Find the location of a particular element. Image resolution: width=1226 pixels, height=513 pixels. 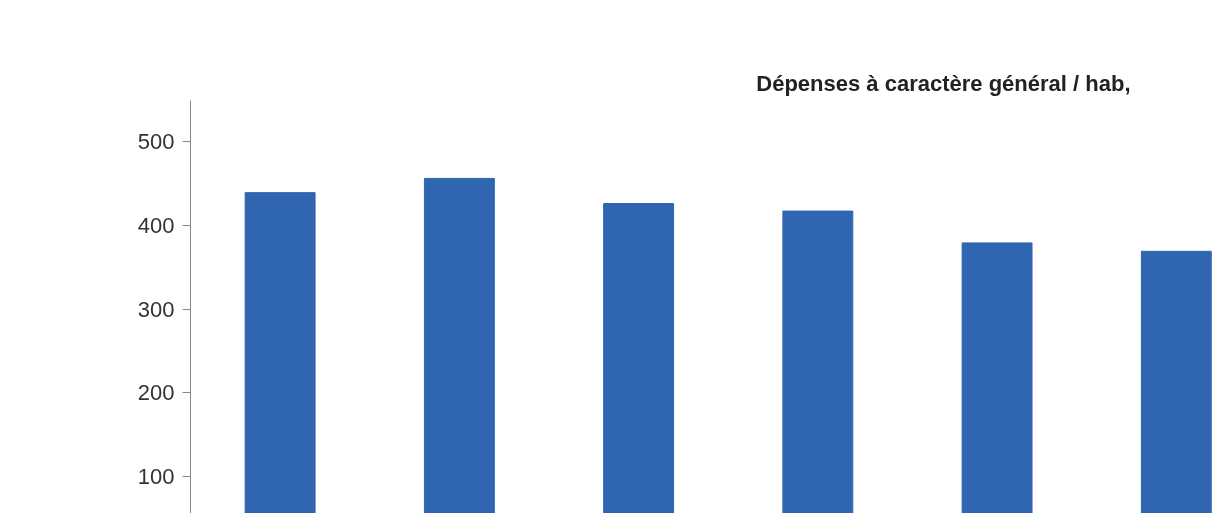

chart-title: Dépenses à caractère général / hab, is located at coordinates (943, 83).